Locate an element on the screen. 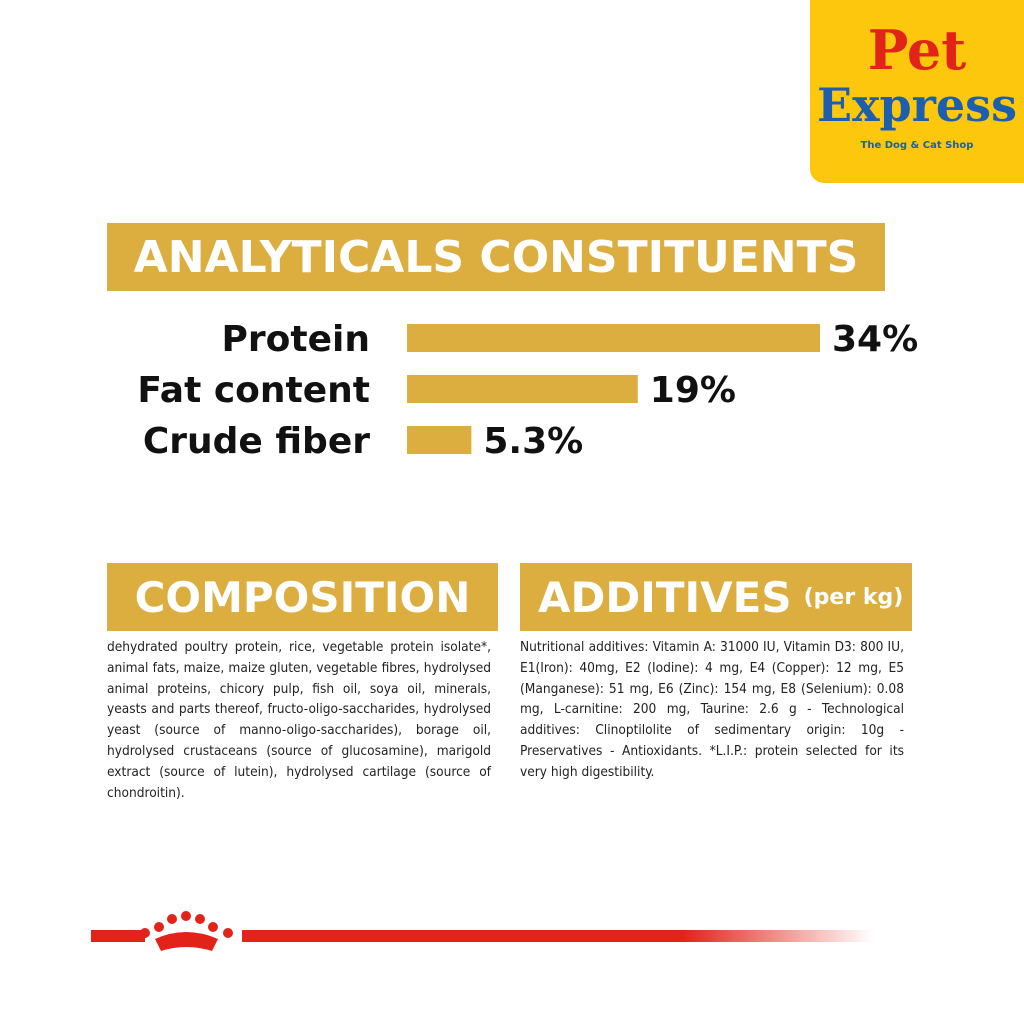 The image size is (1024, 1024). value-label: 34% is located at coordinates (875, 339).